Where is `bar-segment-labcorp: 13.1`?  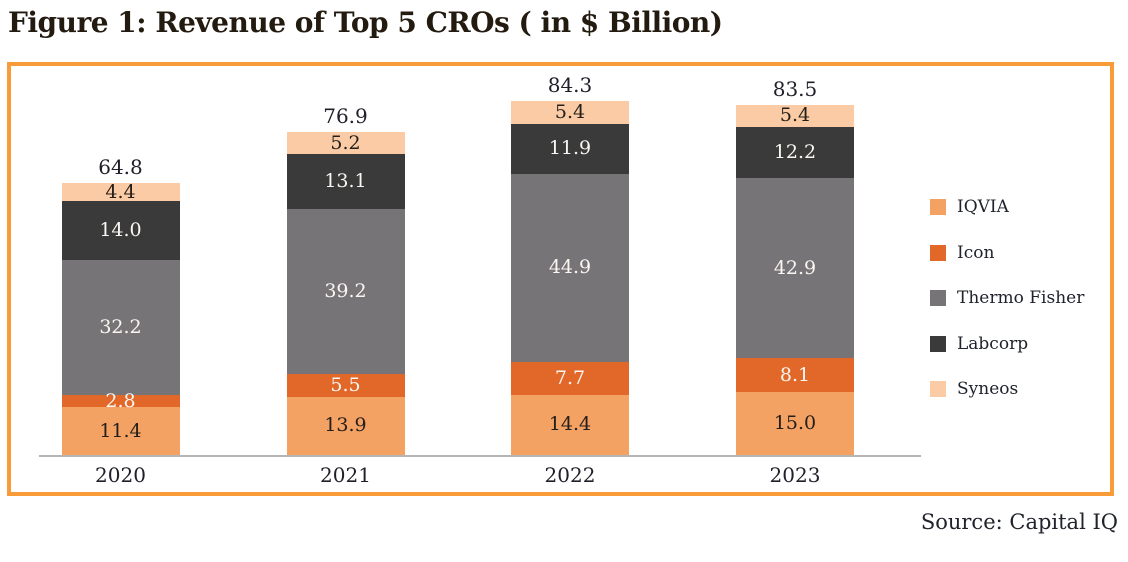 bar-segment-labcorp: 13.1 is located at coordinates (345, 181).